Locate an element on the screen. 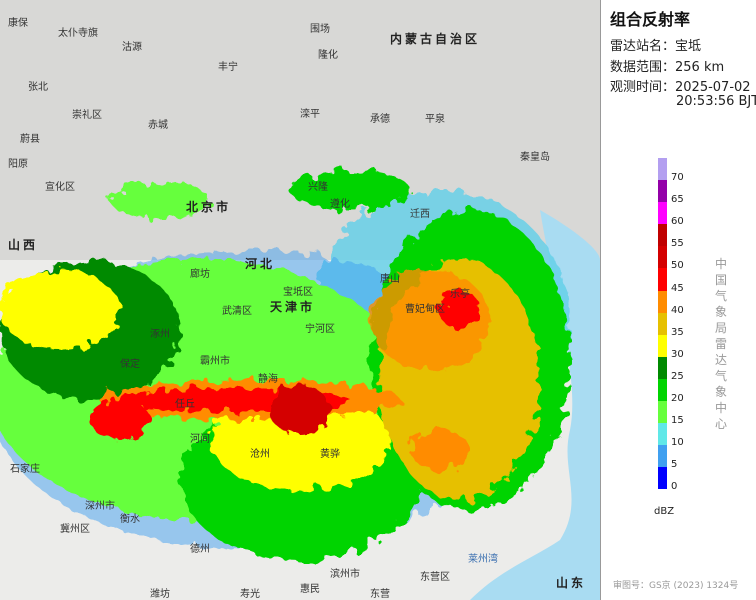  time-label: 观测时间： is located at coordinates (643, 87).